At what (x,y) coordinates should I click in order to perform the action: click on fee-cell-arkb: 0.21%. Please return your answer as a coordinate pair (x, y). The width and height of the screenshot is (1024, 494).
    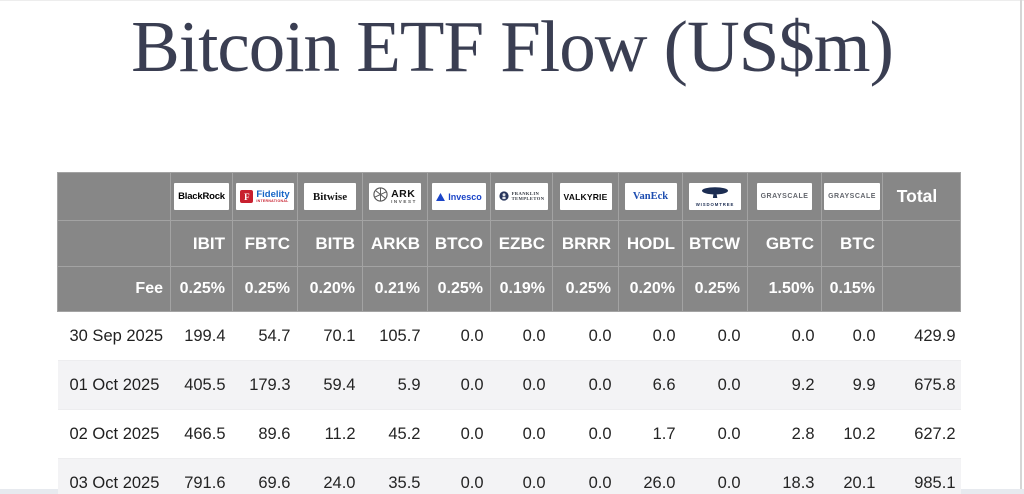
    Looking at the image, I should click on (395, 289).